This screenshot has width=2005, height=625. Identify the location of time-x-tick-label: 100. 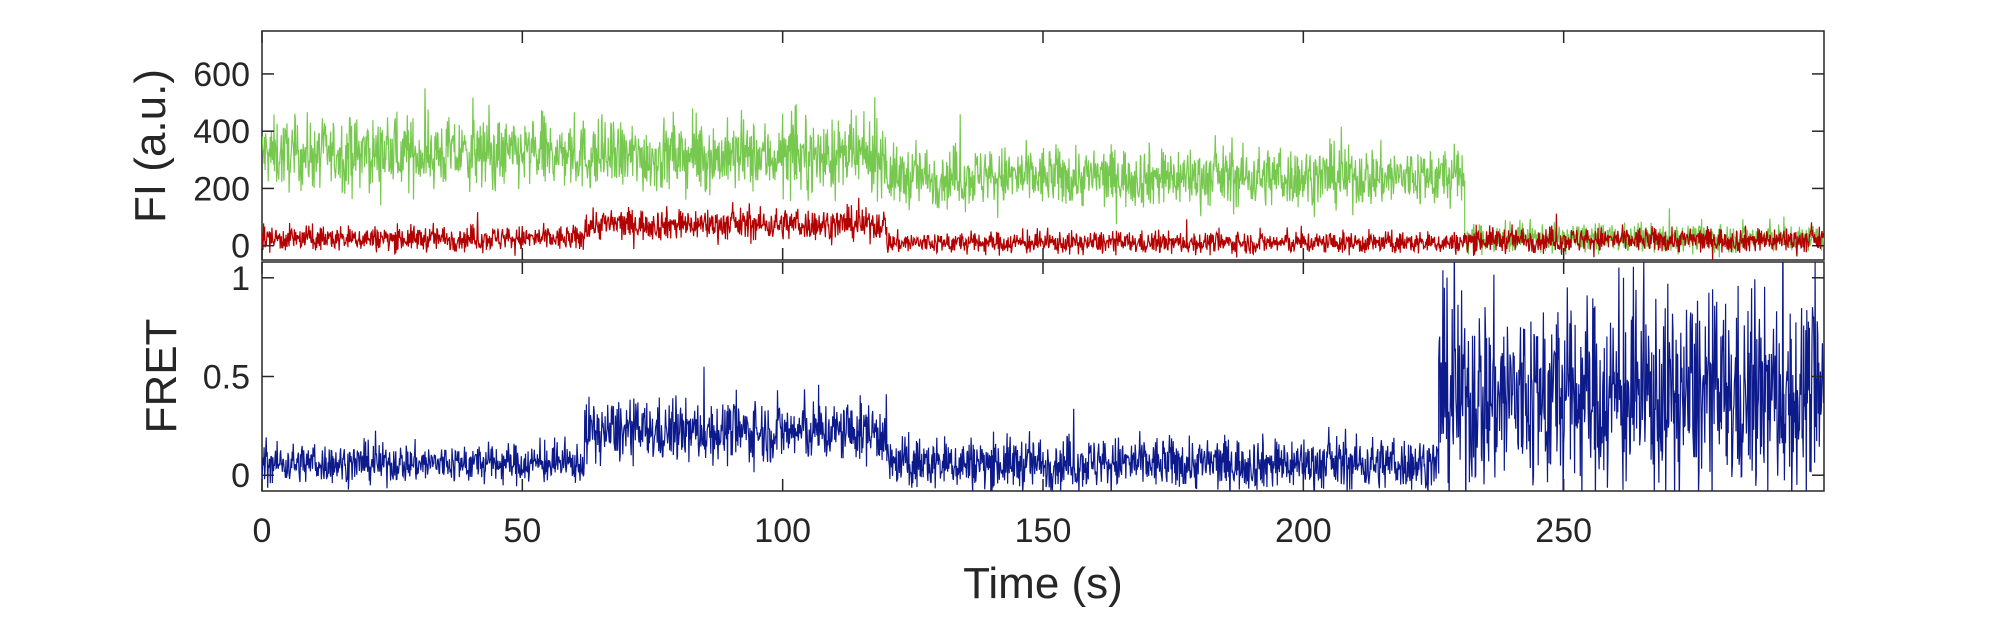
(782, 531).